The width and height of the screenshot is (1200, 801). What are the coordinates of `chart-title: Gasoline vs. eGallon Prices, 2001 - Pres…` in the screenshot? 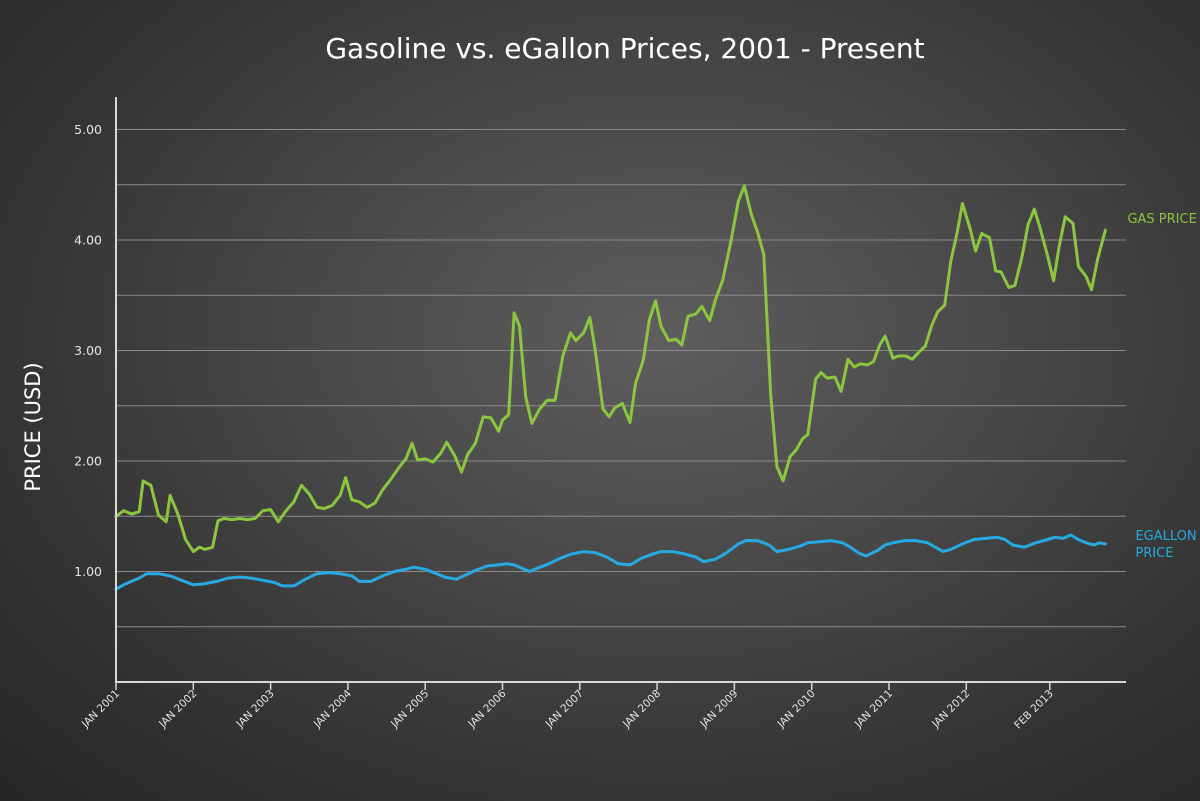 It's located at (624, 48).